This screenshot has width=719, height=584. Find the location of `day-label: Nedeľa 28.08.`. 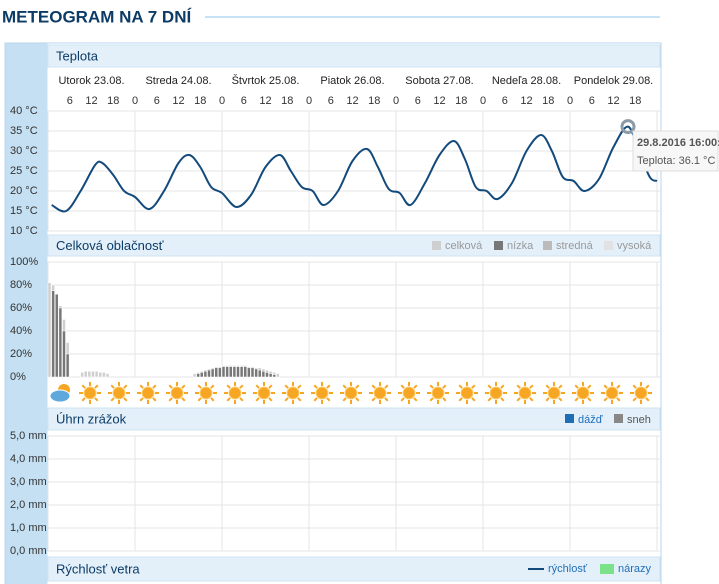

day-label: Nedeľa 28.08. is located at coordinates (526, 81).